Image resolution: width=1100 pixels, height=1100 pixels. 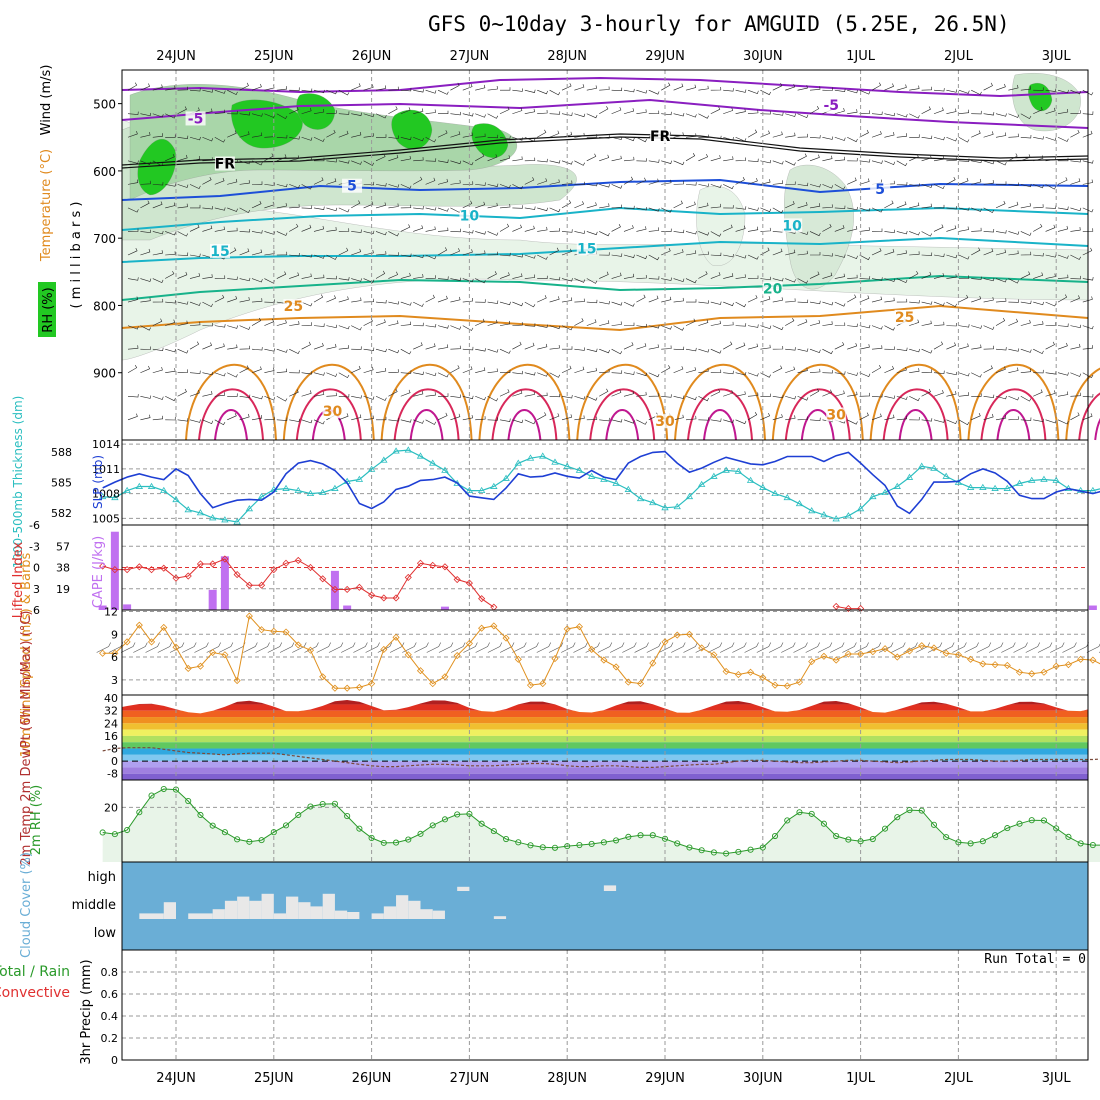 What do you see at coordinates (470, 1078) in the screenshot?
I see `date-label-bottom: 27JUN` at bounding box center [470, 1078].